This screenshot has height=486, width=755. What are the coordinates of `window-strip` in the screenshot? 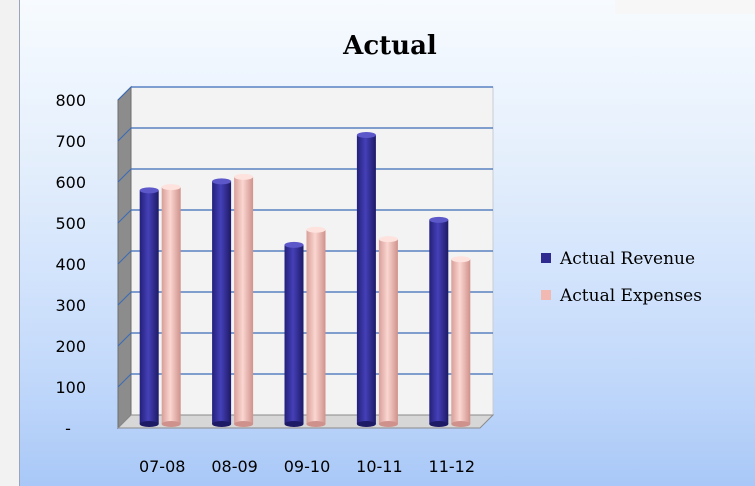 It's located at (685, 7).